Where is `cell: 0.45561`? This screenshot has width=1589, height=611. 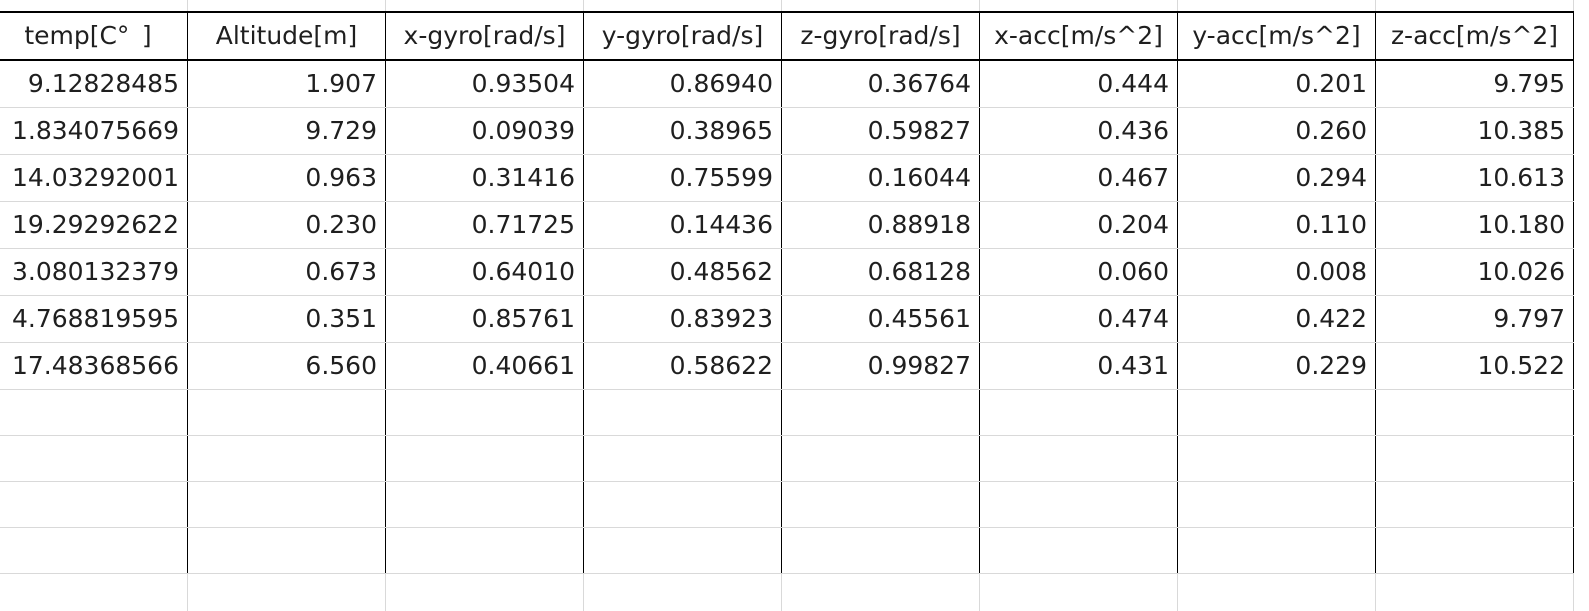
cell: 0.45561 is located at coordinates (880, 319).